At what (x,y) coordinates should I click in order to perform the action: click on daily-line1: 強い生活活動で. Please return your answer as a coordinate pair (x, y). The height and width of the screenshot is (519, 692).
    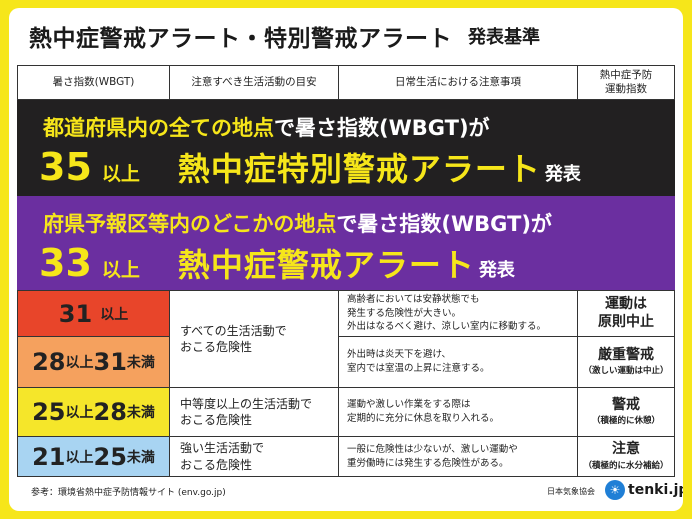
    Looking at the image, I should click on (222, 448).